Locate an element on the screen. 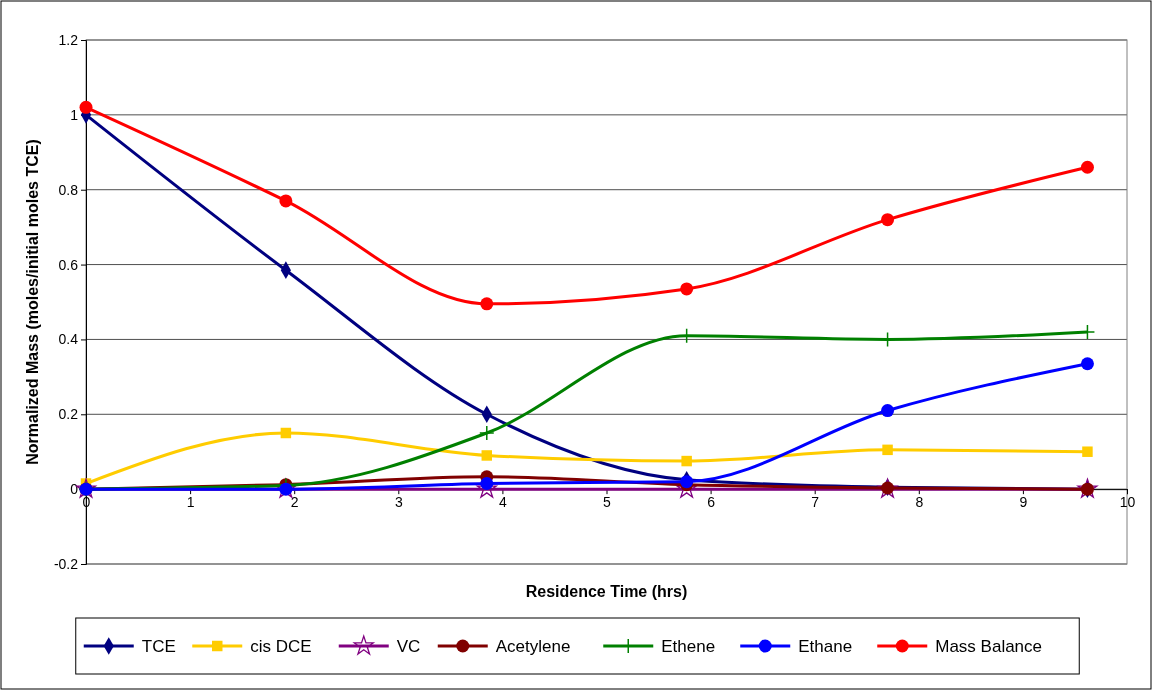 Image resolution: width=1155 pixels, height=692 pixels. x-tick-label: 4 is located at coordinates (503, 502).